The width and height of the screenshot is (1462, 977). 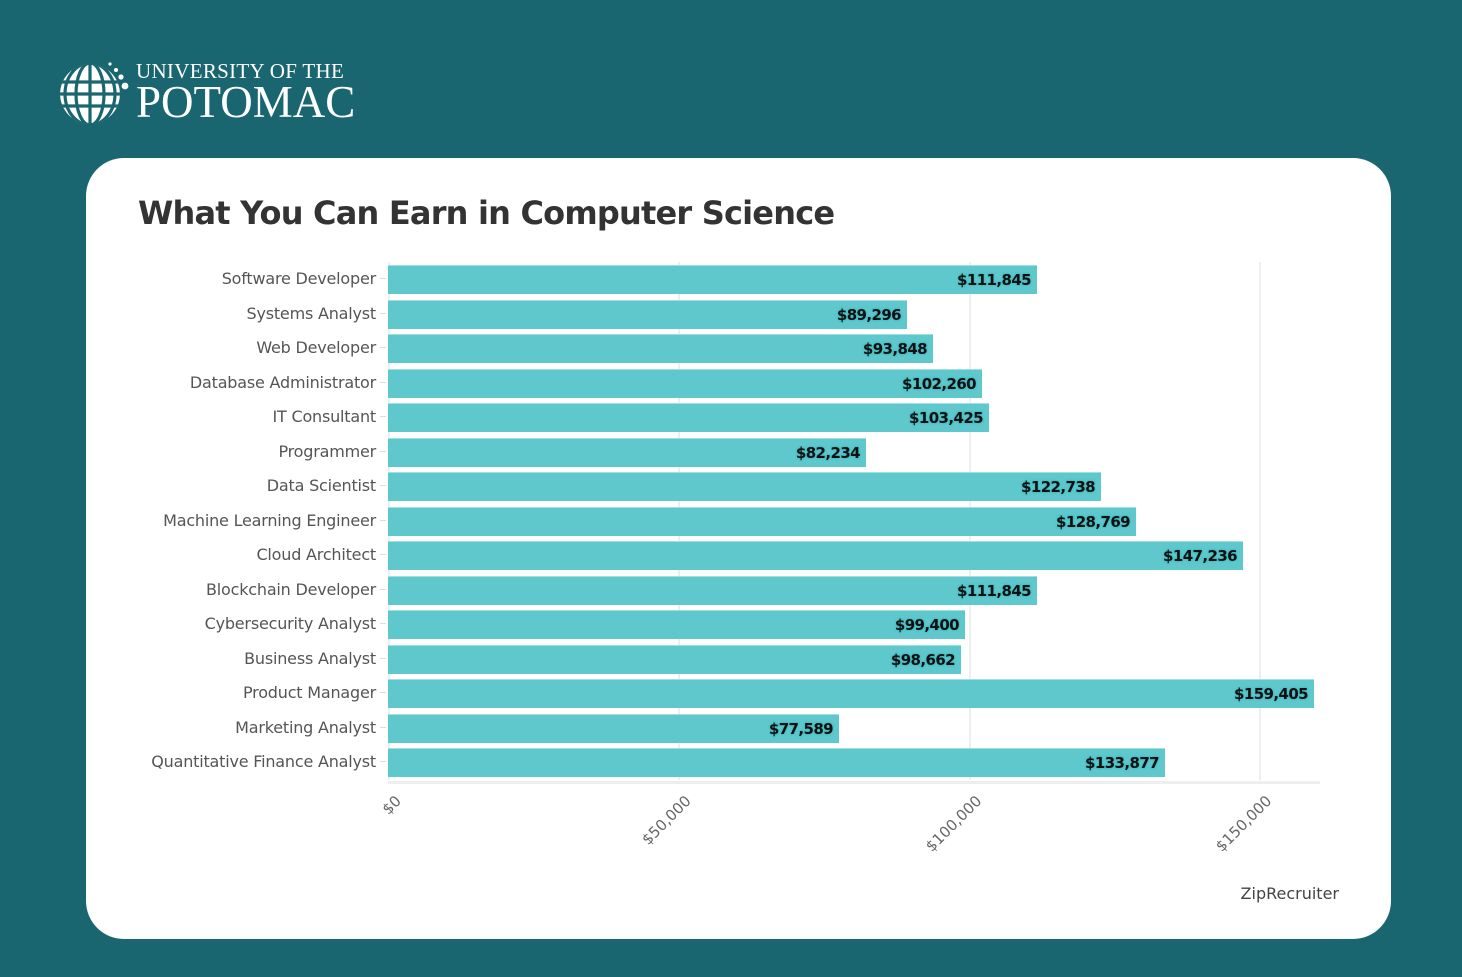 I want to click on bar-value-label: $98,662, so click(x=923, y=659).